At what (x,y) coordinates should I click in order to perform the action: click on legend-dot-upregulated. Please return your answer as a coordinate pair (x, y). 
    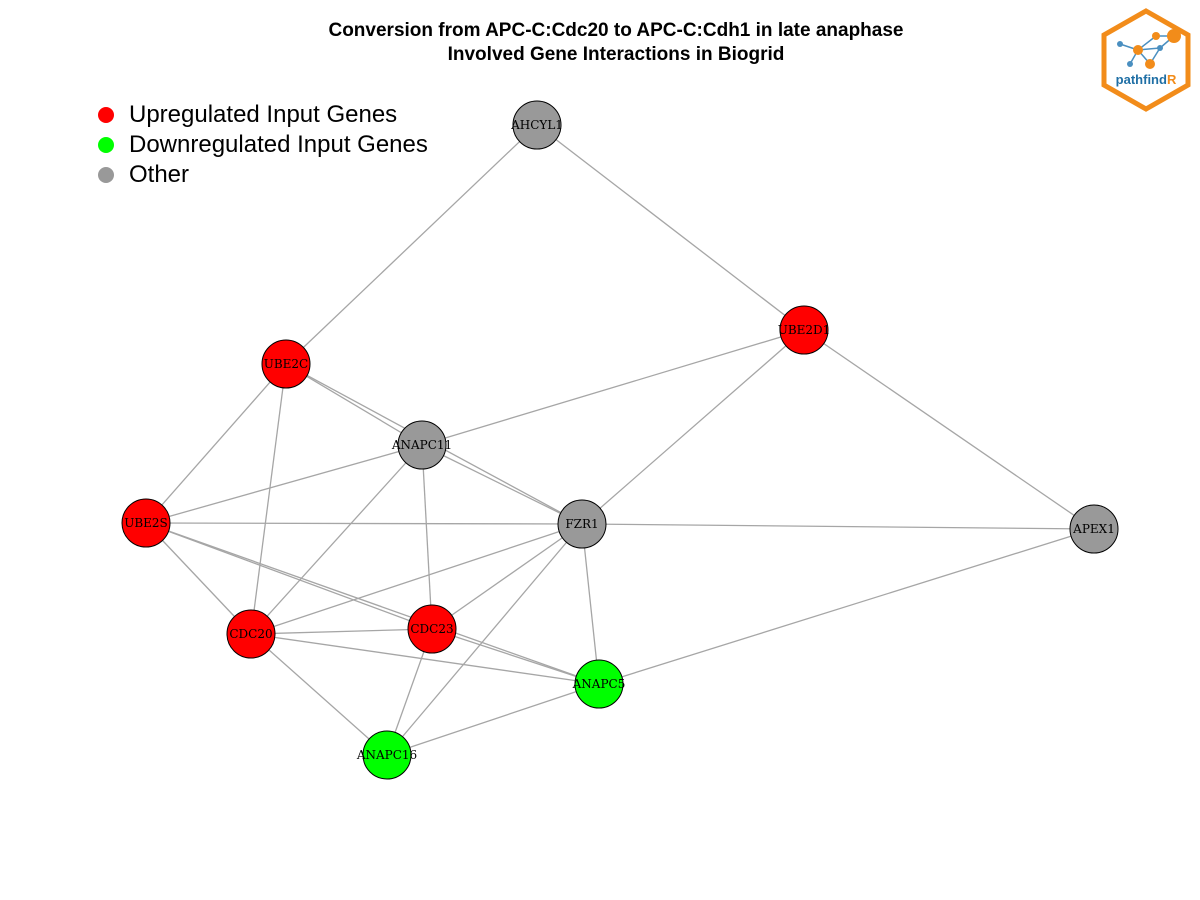
    Looking at the image, I should click on (106, 115).